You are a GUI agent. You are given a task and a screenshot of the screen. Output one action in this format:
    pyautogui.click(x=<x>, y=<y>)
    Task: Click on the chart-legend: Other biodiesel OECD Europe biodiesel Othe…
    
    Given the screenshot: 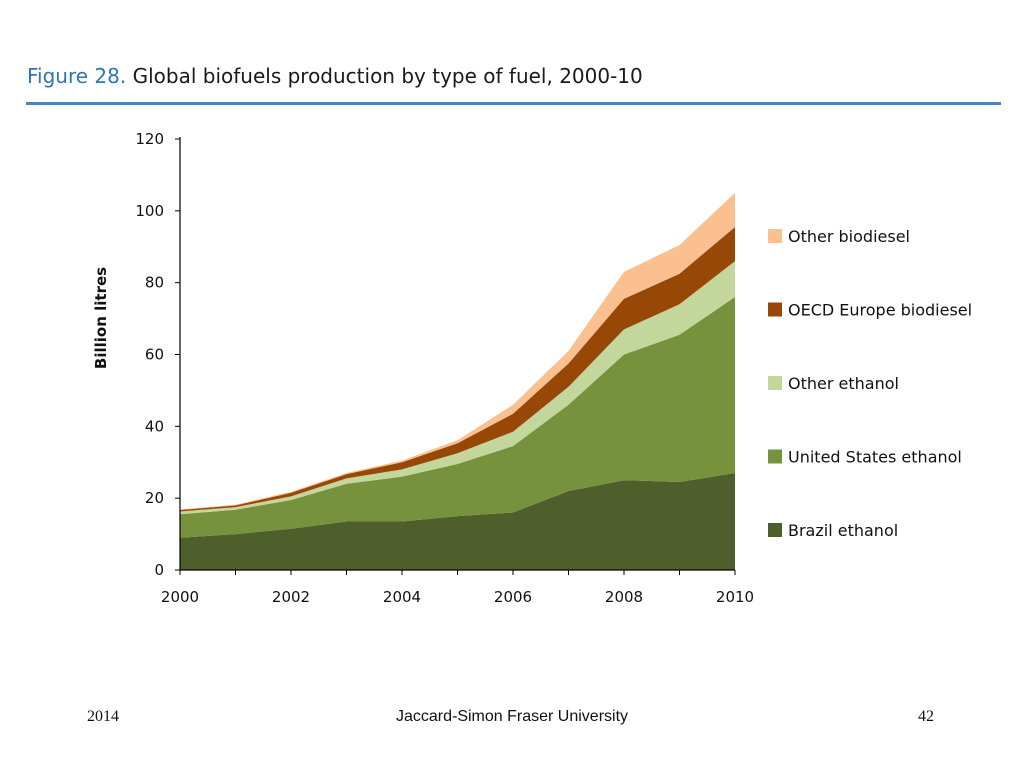 What is the action you would take?
    pyautogui.click(x=870, y=383)
    